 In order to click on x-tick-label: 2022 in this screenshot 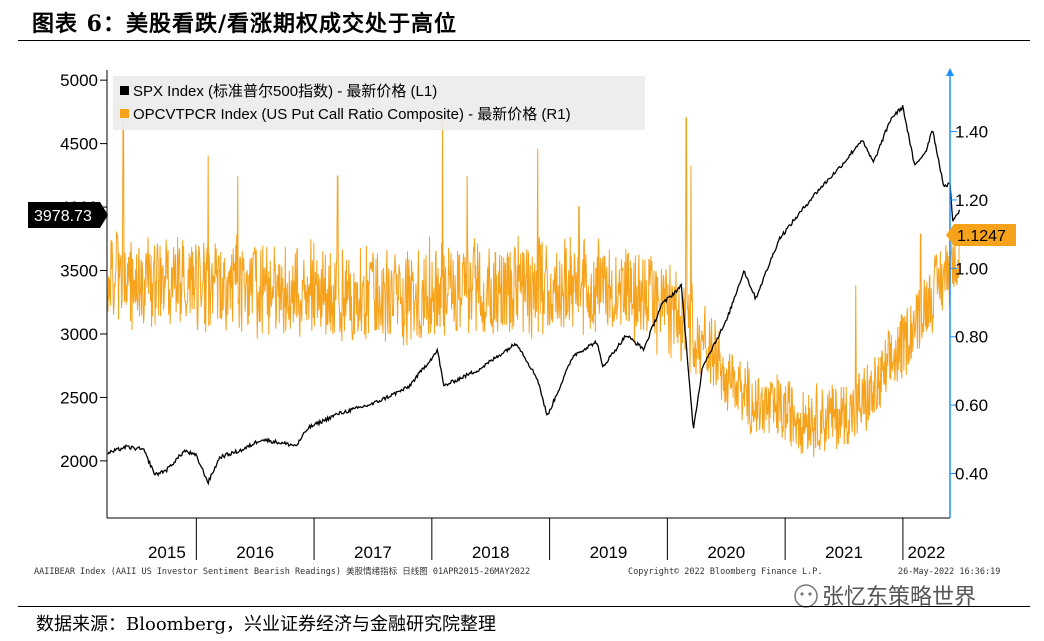, I will do `click(927, 552)`.